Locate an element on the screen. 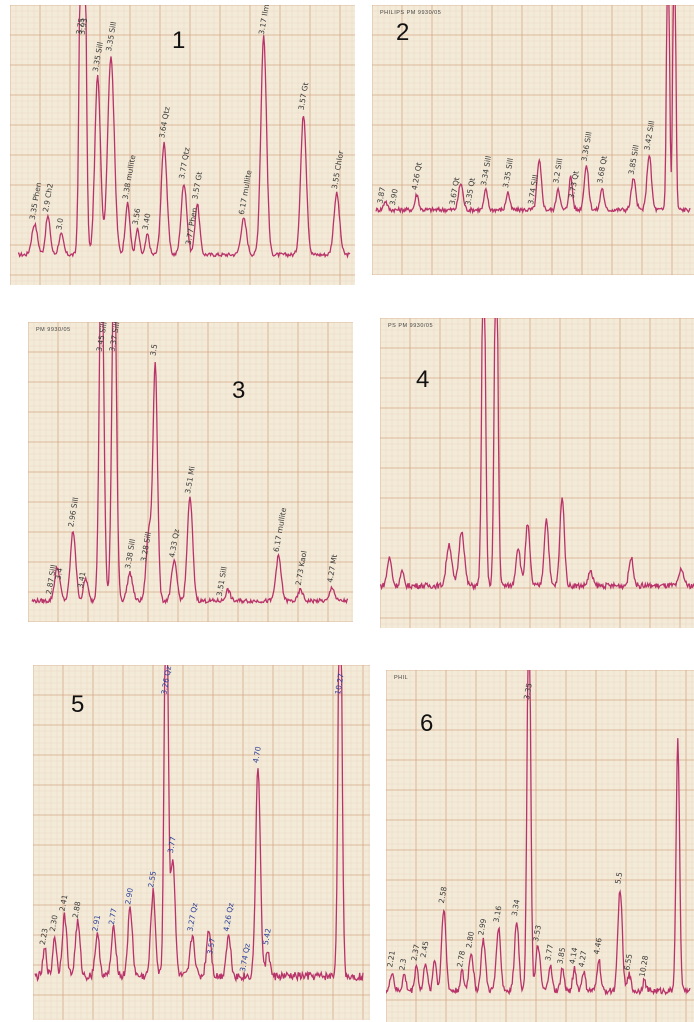  peak-label-1-14: 6.17 mullite is located at coordinates (245, 192).